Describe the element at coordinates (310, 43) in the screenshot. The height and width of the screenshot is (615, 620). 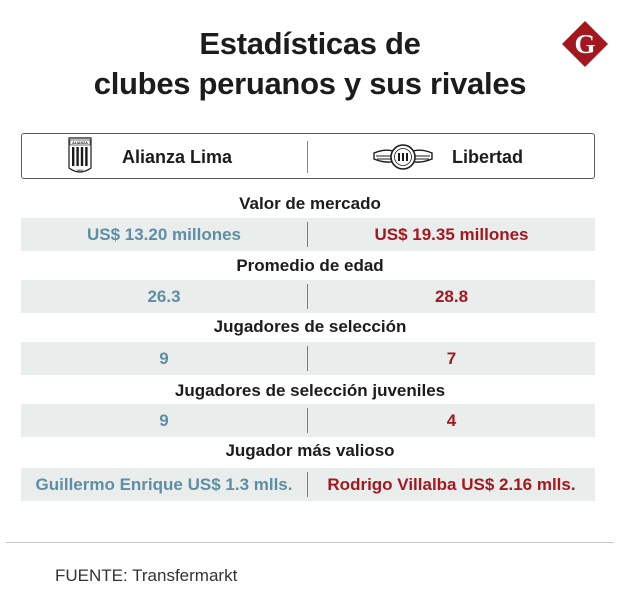
I see `title-line-1: Estadísticas de` at that location.